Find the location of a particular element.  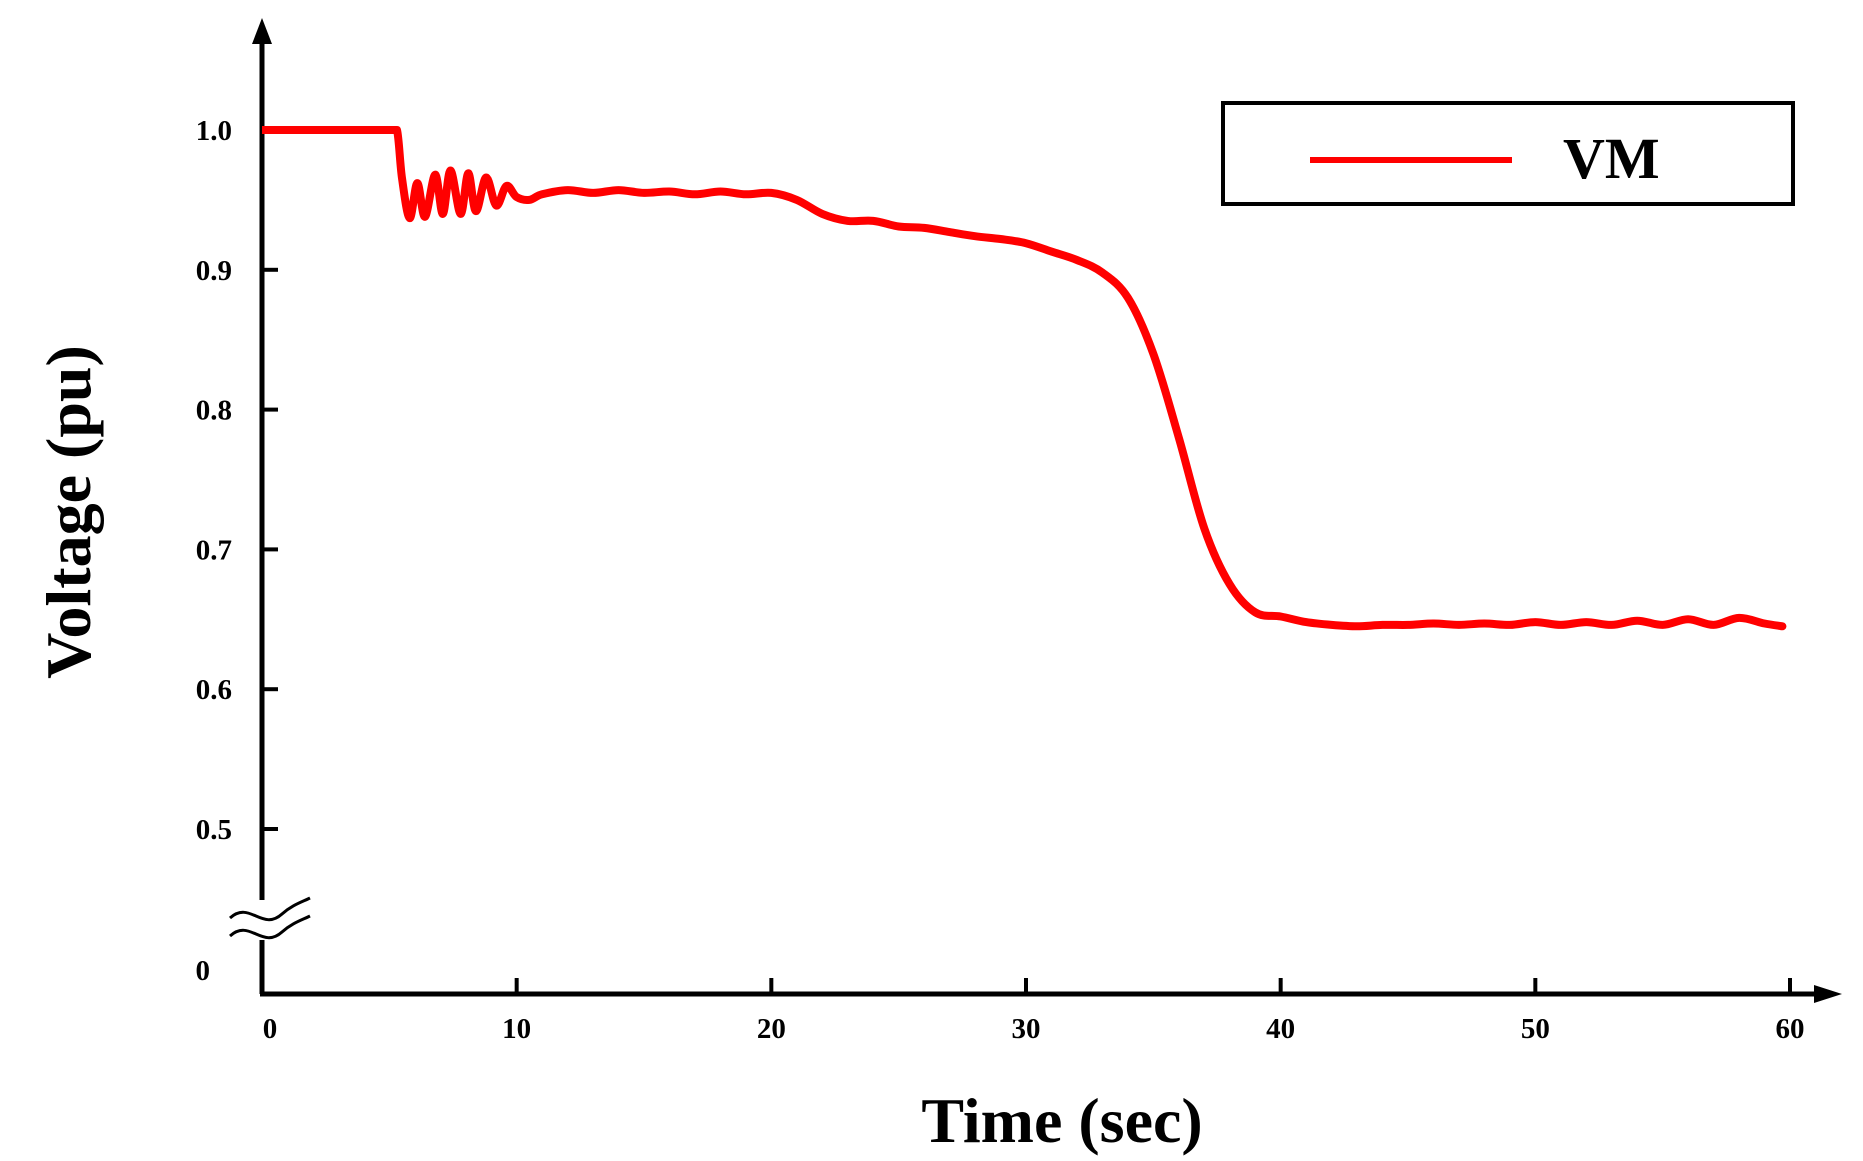

x-tick-label: 10 is located at coordinates (516, 1029).